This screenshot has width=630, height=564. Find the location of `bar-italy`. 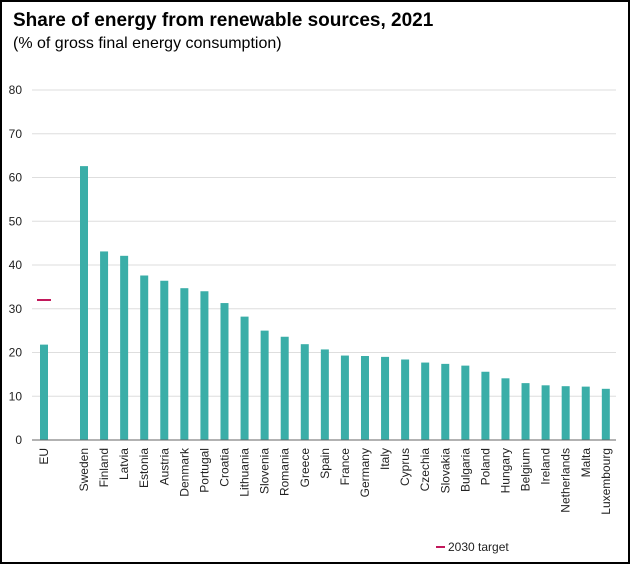

bar-italy is located at coordinates (385, 398).